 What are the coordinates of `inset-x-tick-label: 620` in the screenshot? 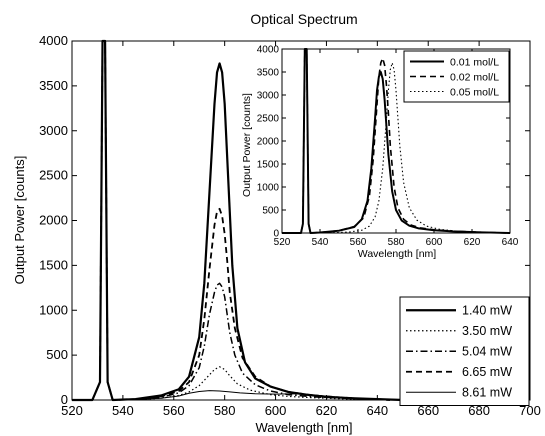 It's located at (472, 242).